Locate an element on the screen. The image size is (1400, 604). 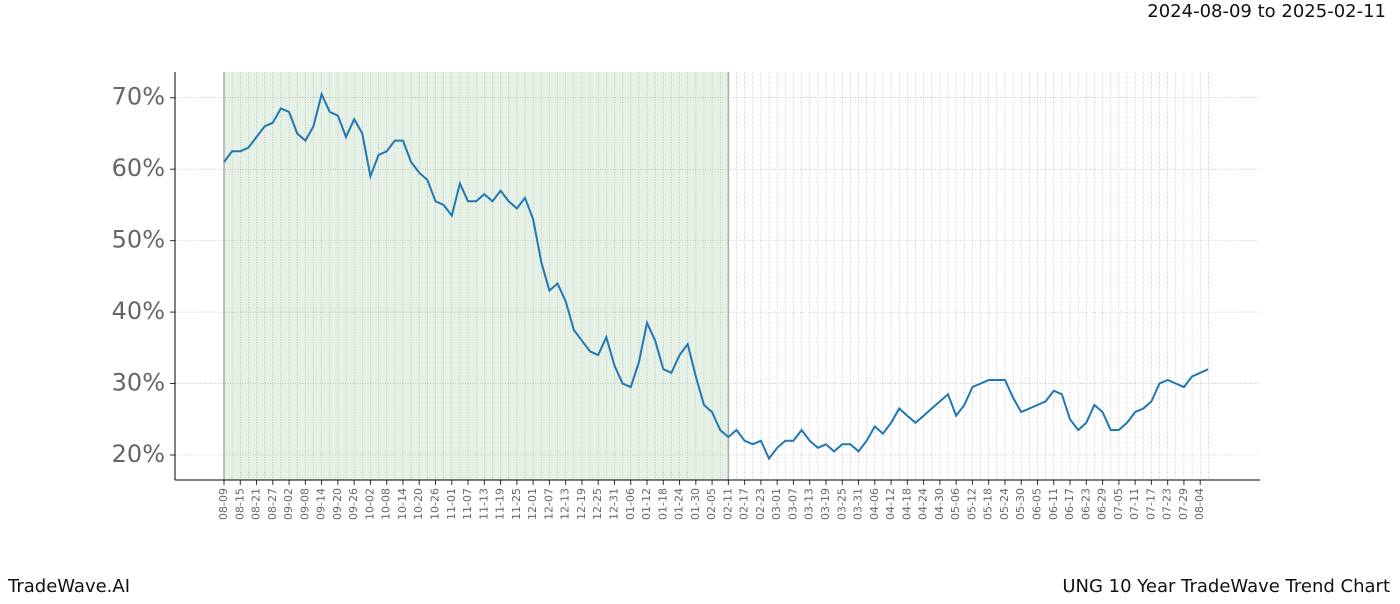
x-tick-label: 08-04 is located at coordinates (1199, 504).